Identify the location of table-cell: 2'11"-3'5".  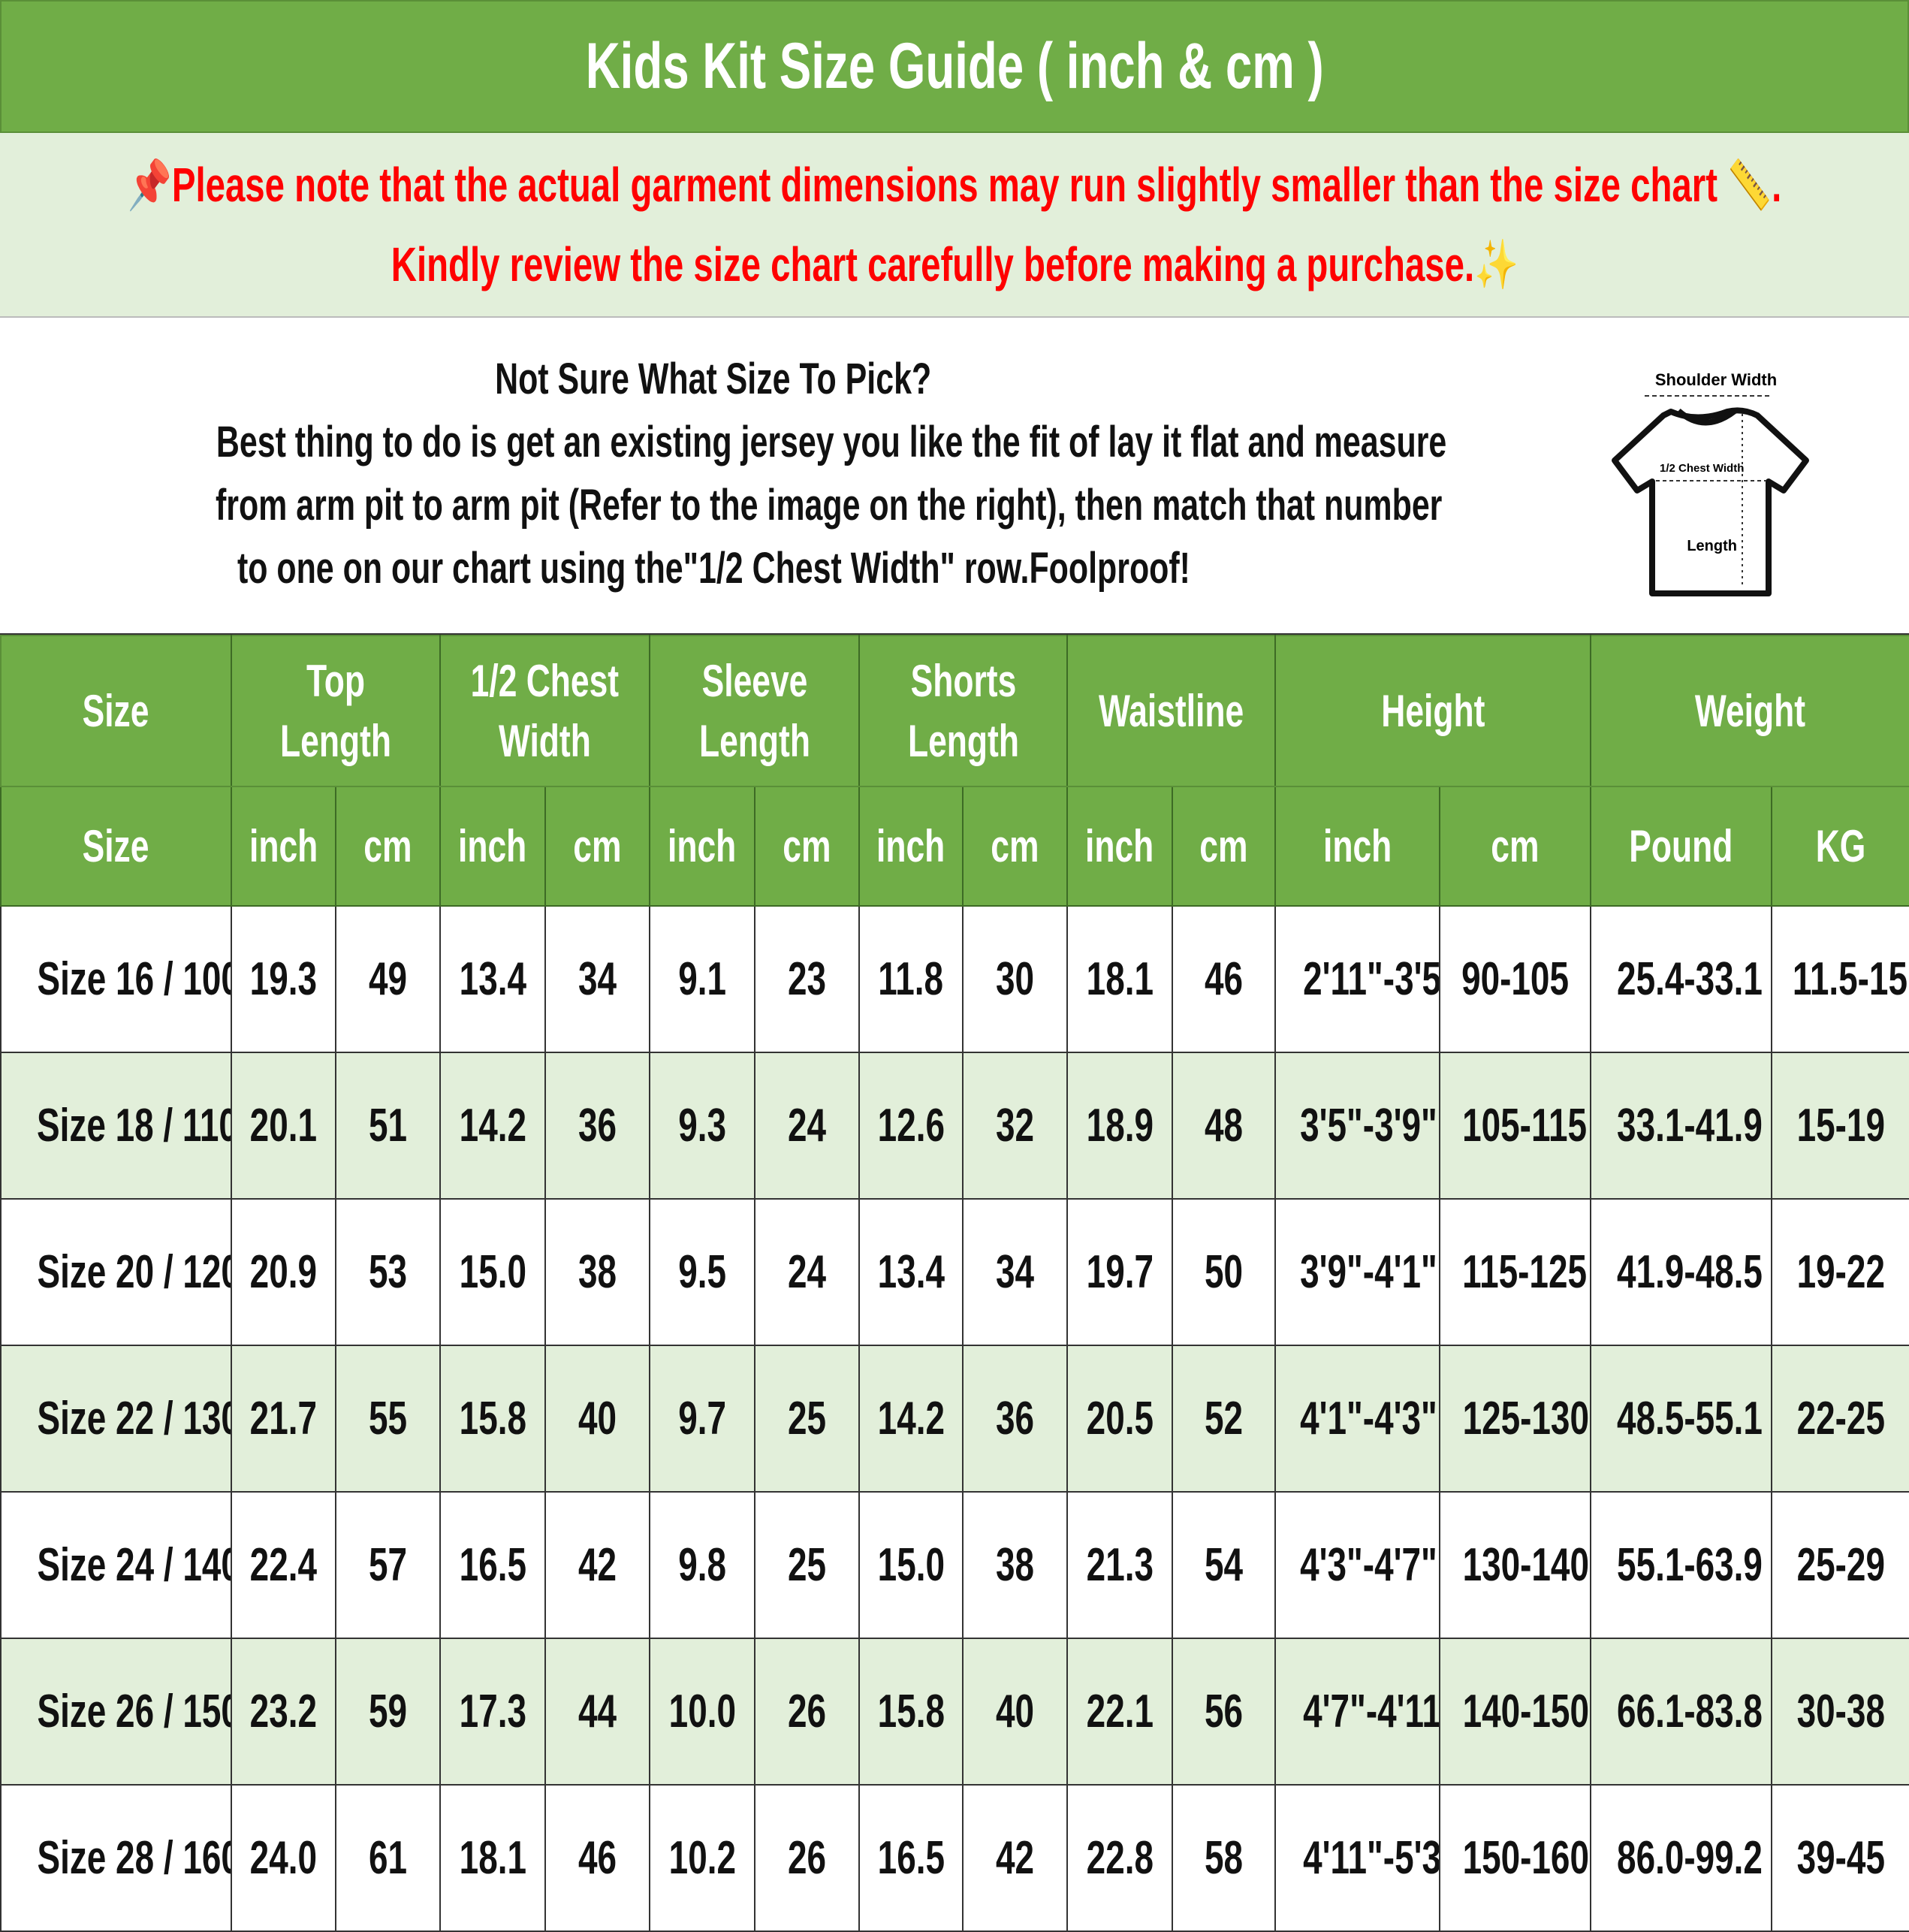
(1357, 979).